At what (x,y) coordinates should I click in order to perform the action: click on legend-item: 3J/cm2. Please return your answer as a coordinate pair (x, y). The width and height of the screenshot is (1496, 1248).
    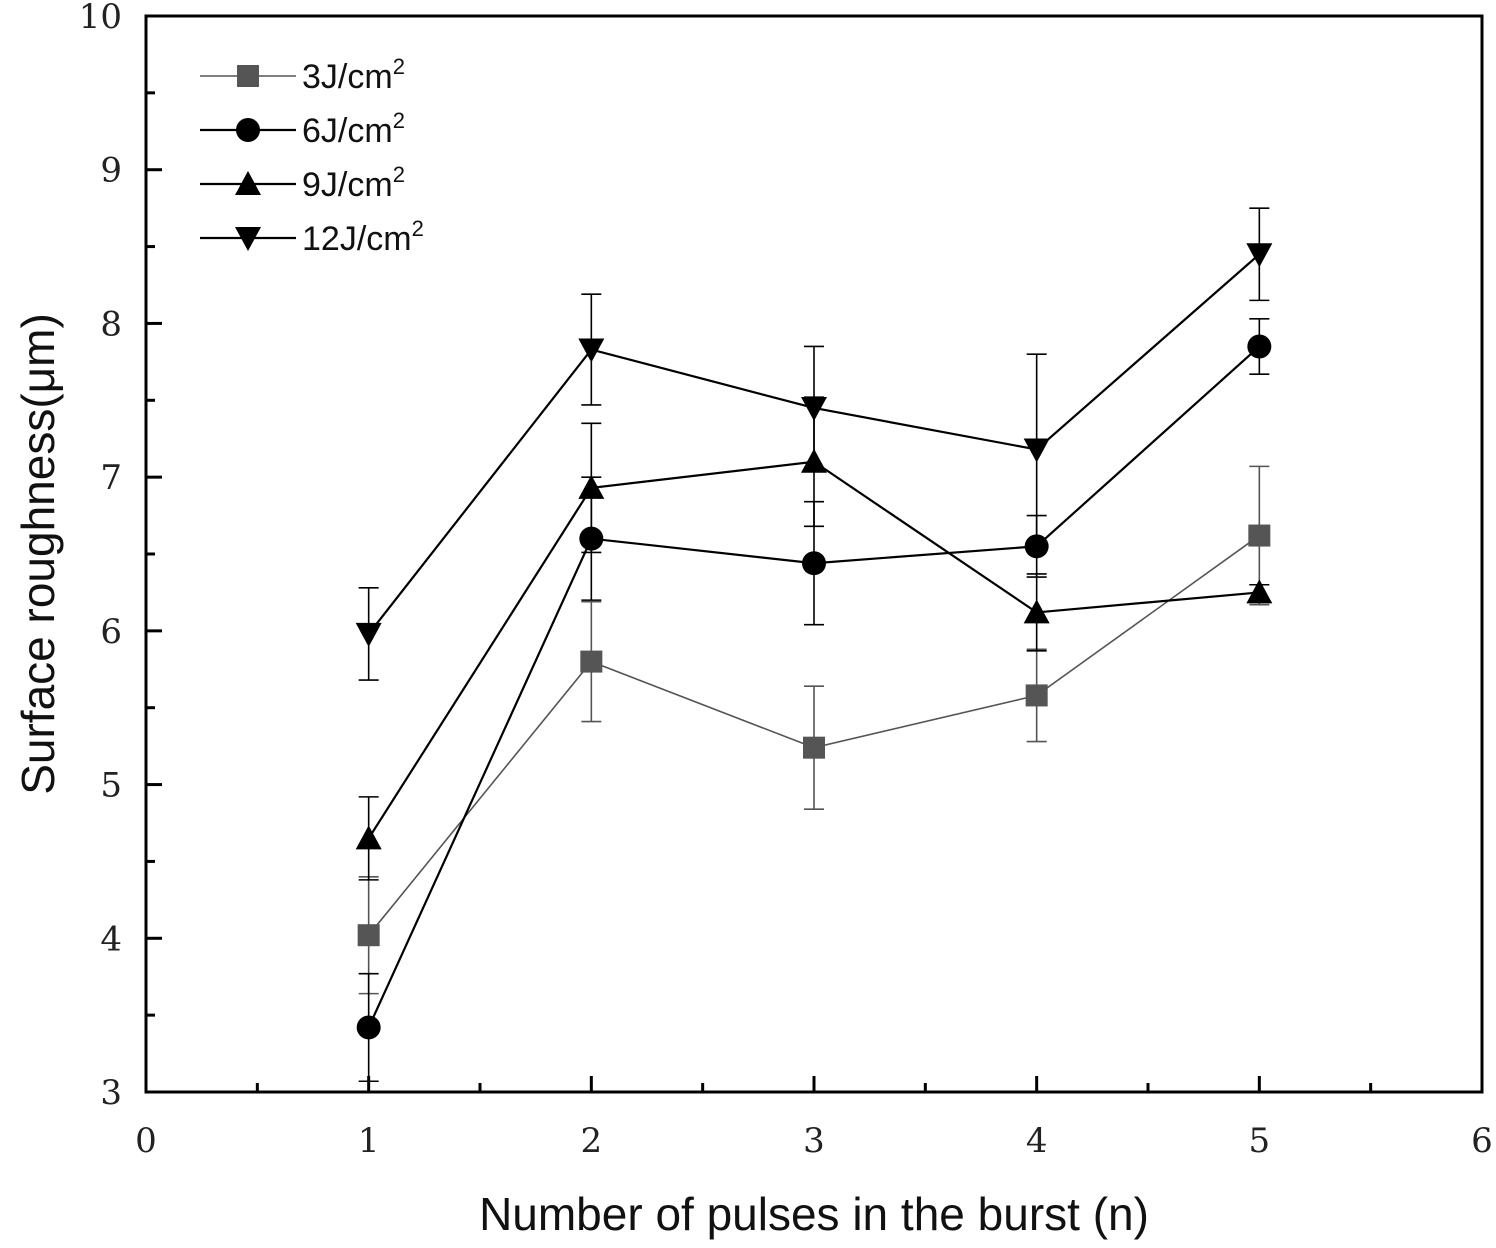
    Looking at the image, I should click on (302, 75).